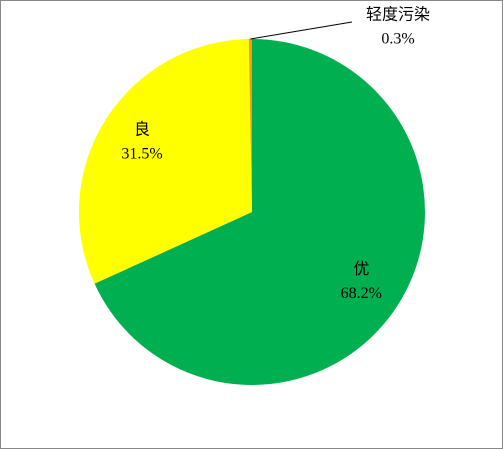  What do you see at coordinates (361, 269) in the screenshot?
I see `slice-label: 优` at bounding box center [361, 269].